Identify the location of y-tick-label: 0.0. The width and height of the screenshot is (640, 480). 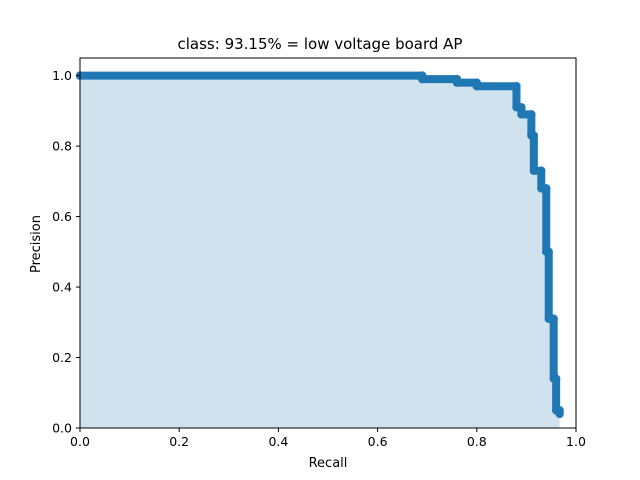
(62, 428).